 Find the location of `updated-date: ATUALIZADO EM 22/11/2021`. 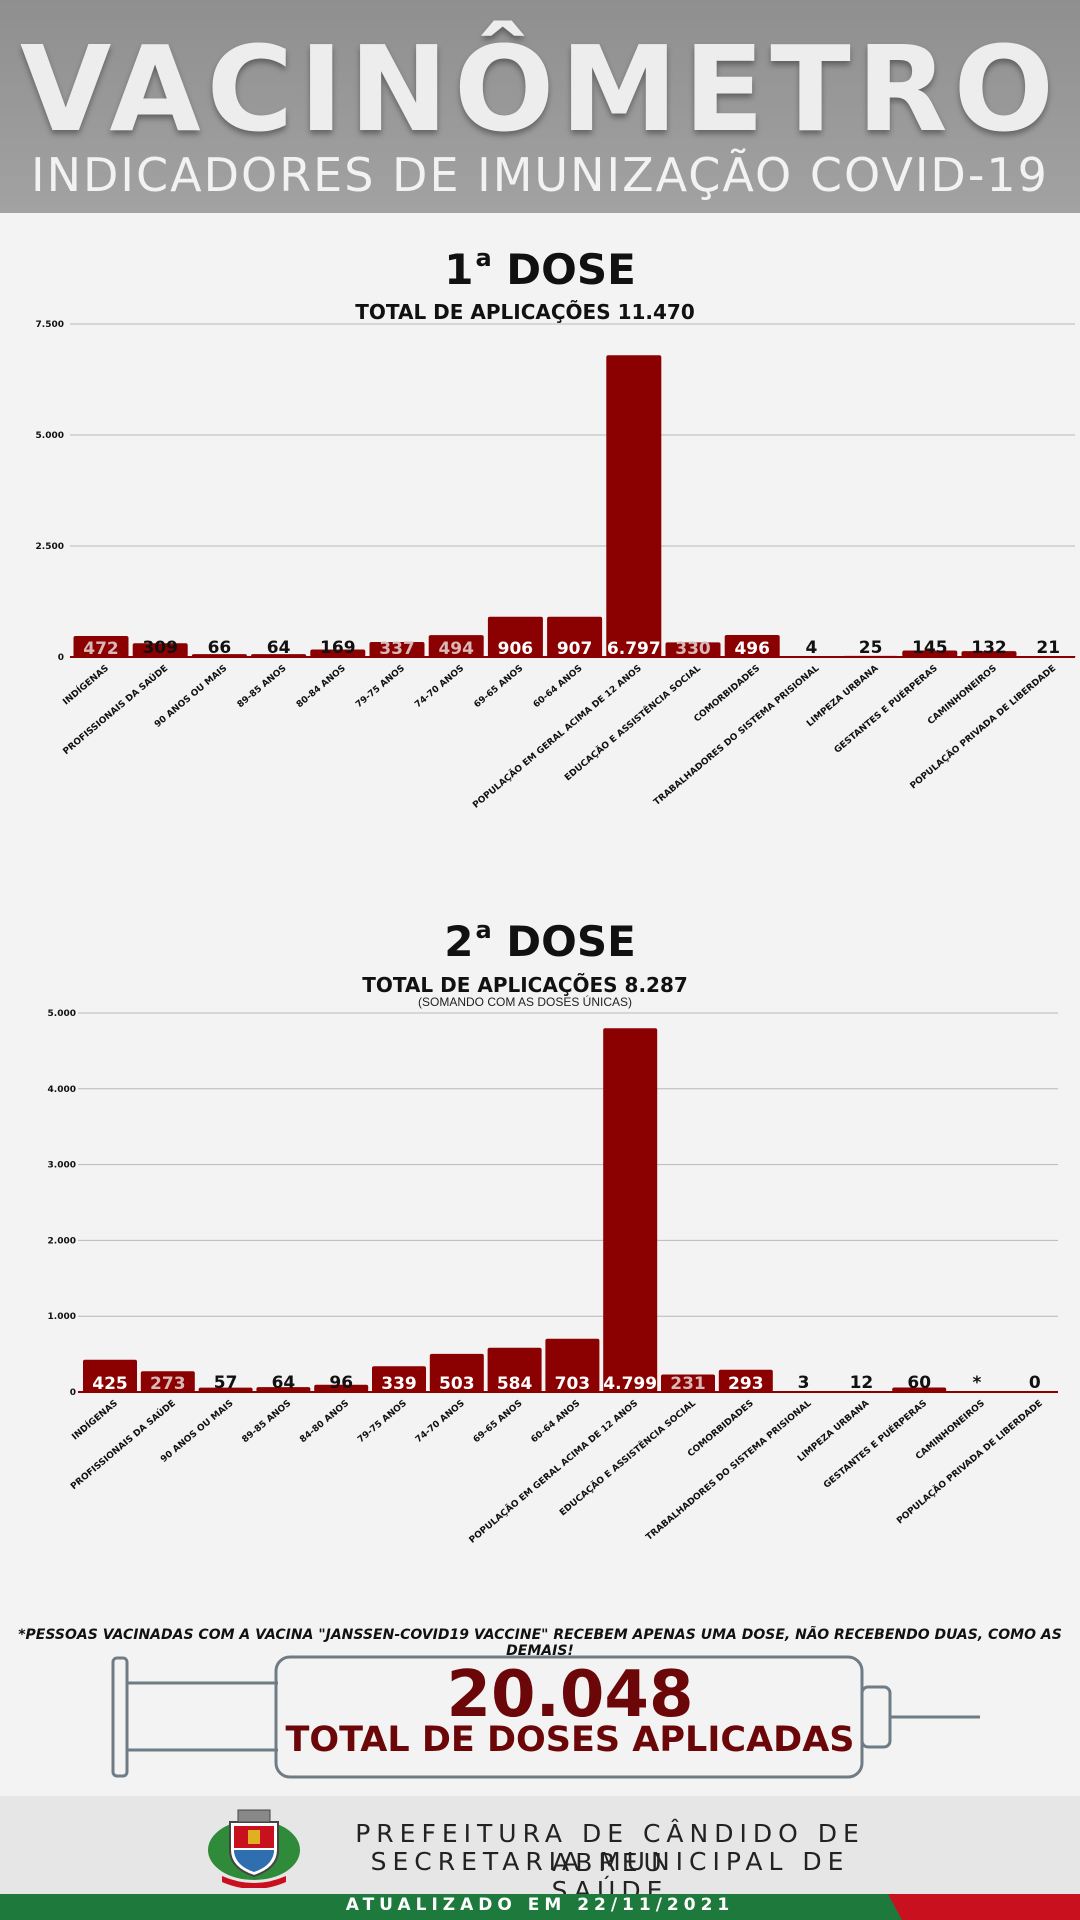

updated-date: ATUALIZADO EM 22/11/2021 is located at coordinates (540, 1905).